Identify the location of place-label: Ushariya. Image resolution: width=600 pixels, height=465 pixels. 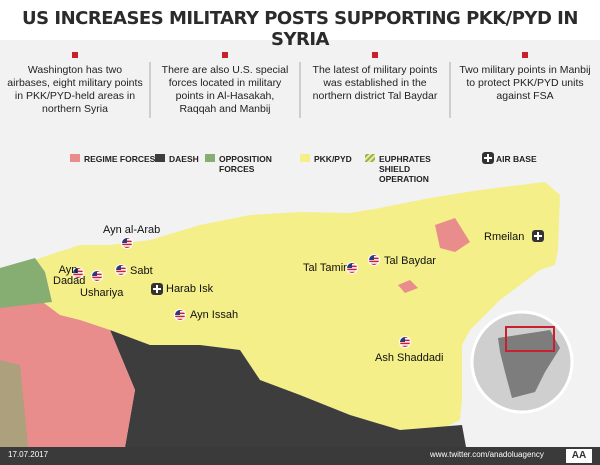
(102, 293).